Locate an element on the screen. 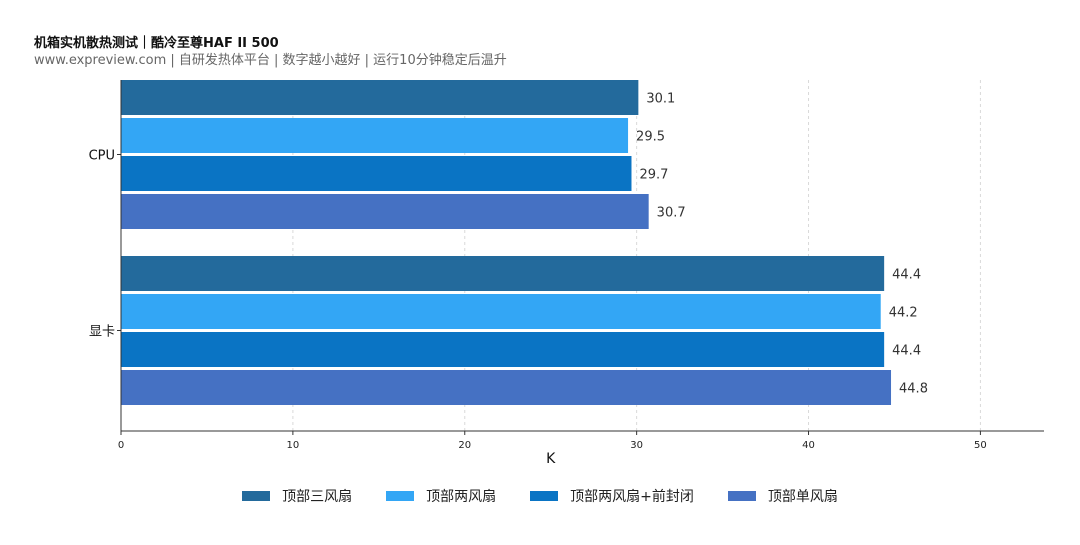 The height and width of the screenshot is (545, 1080). data-label: 44.8 is located at coordinates (913, 389).